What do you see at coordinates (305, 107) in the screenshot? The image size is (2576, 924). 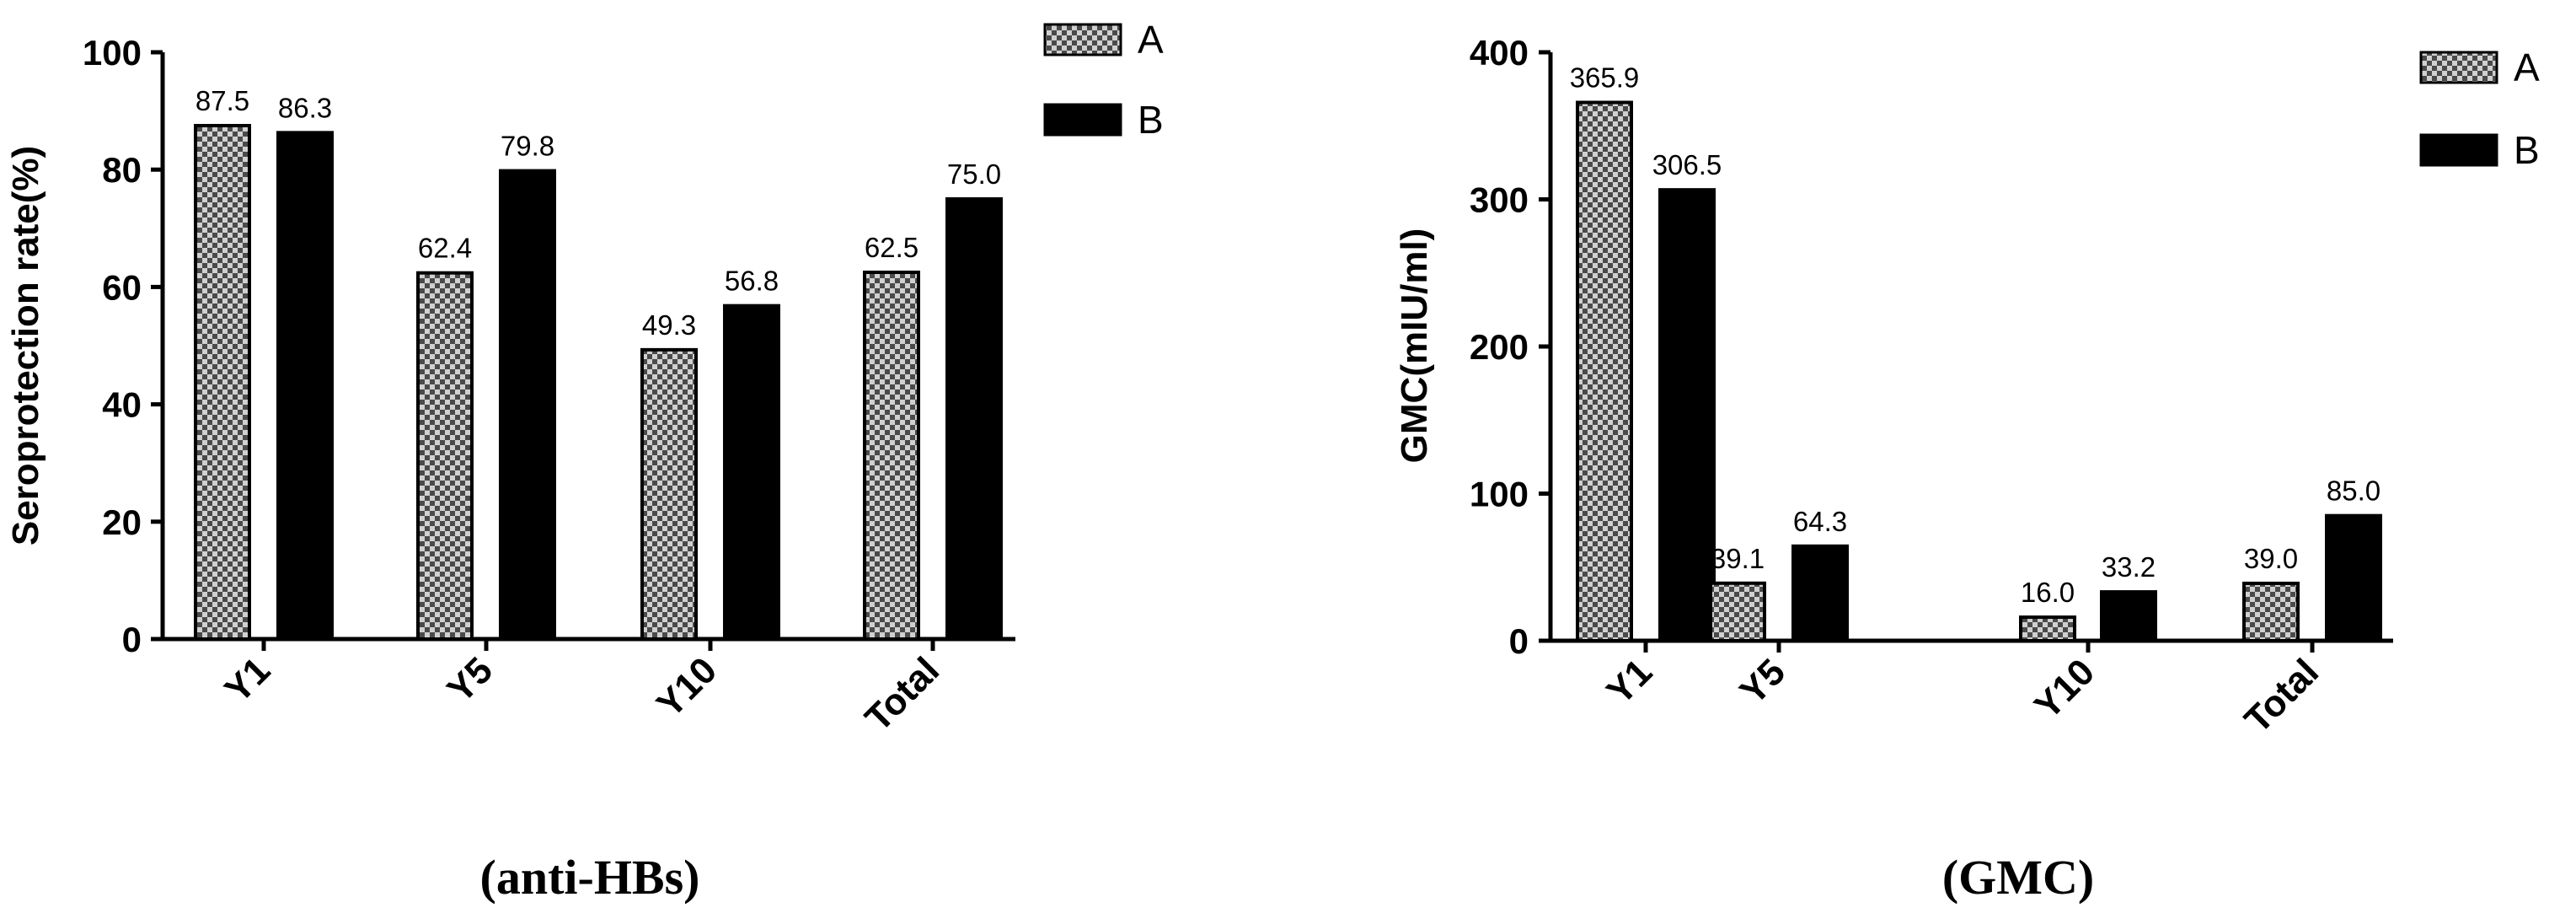 I see `data-label: 86.3` at bounding box center [305, 107].